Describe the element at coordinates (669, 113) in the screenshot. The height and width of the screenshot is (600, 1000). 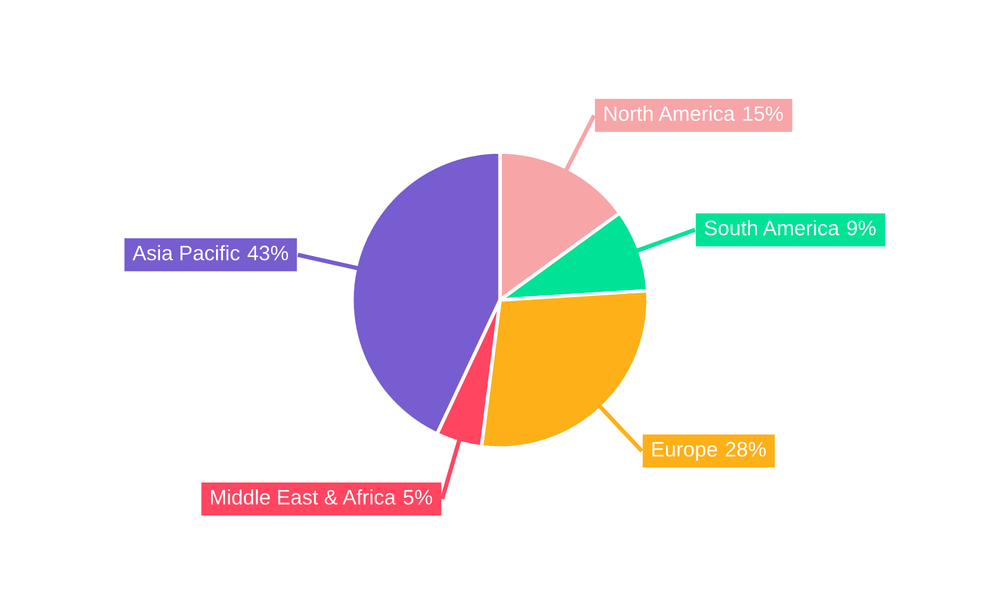
I see `slice-label: North America` at that location.